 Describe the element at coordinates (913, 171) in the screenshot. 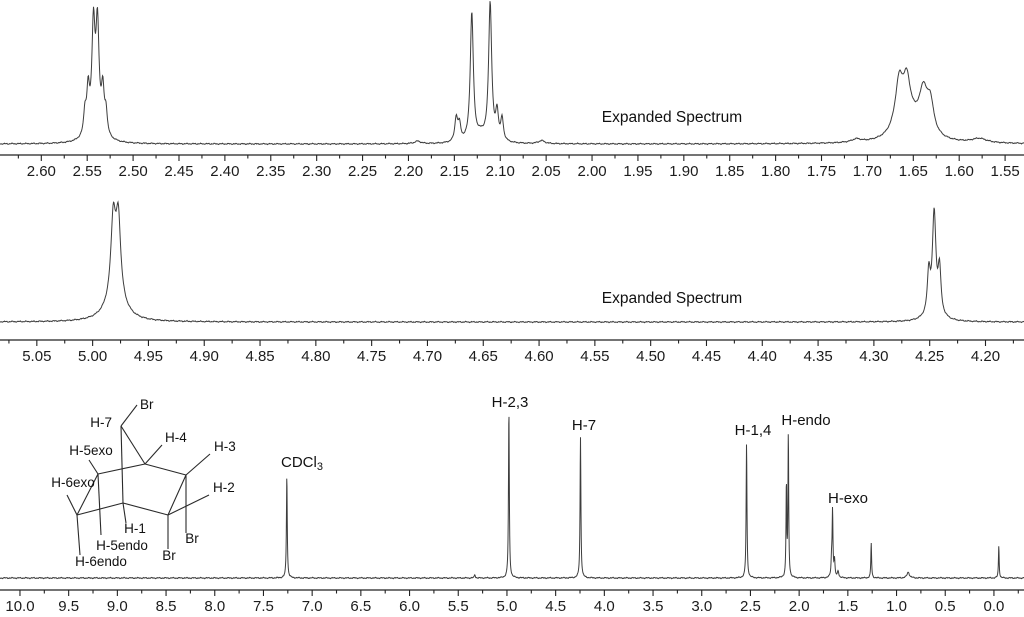

I see `axis-tick-label: 1.65` at that location.